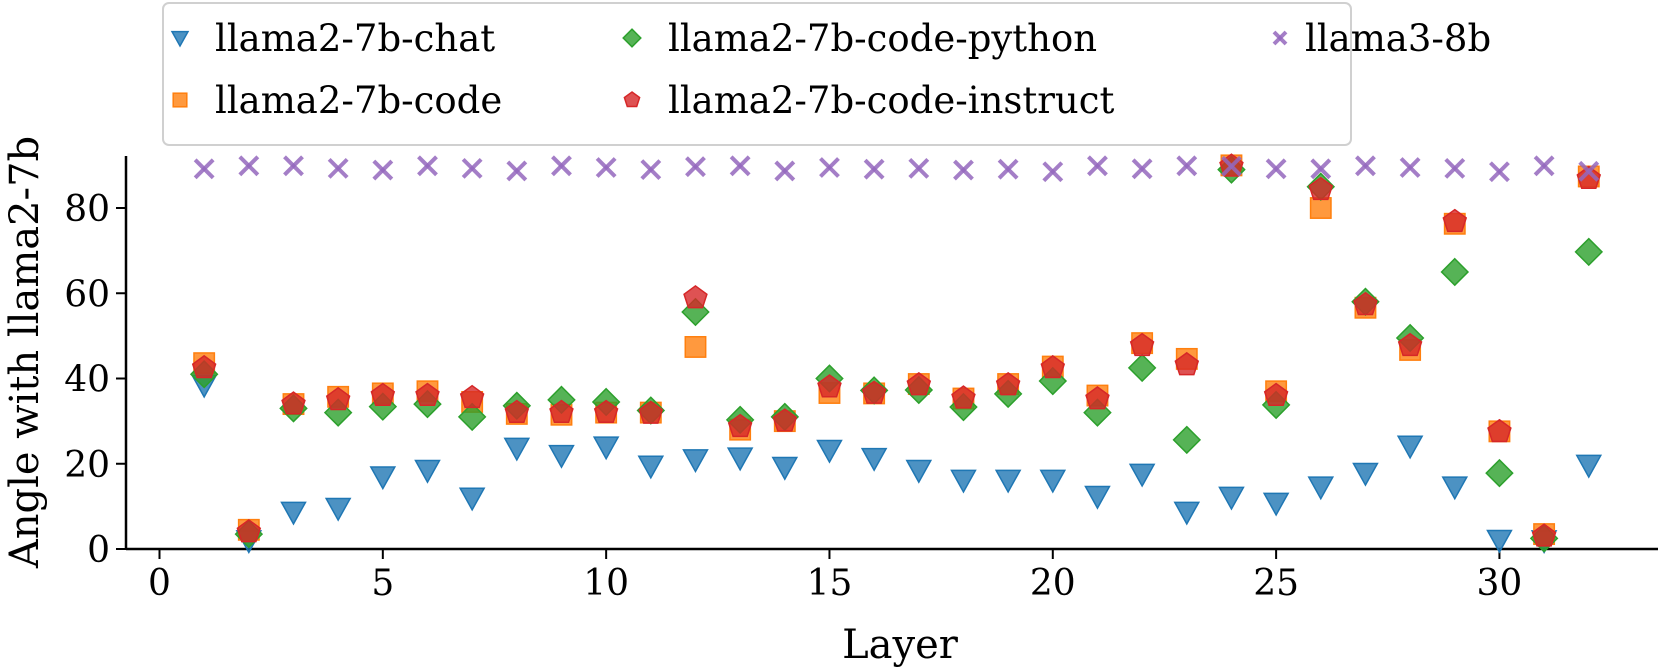 The image size is (1661, 669). Describe the element at coordinates (87, 209) in the screenshot. I see `y-tick-label: 80` at that location.